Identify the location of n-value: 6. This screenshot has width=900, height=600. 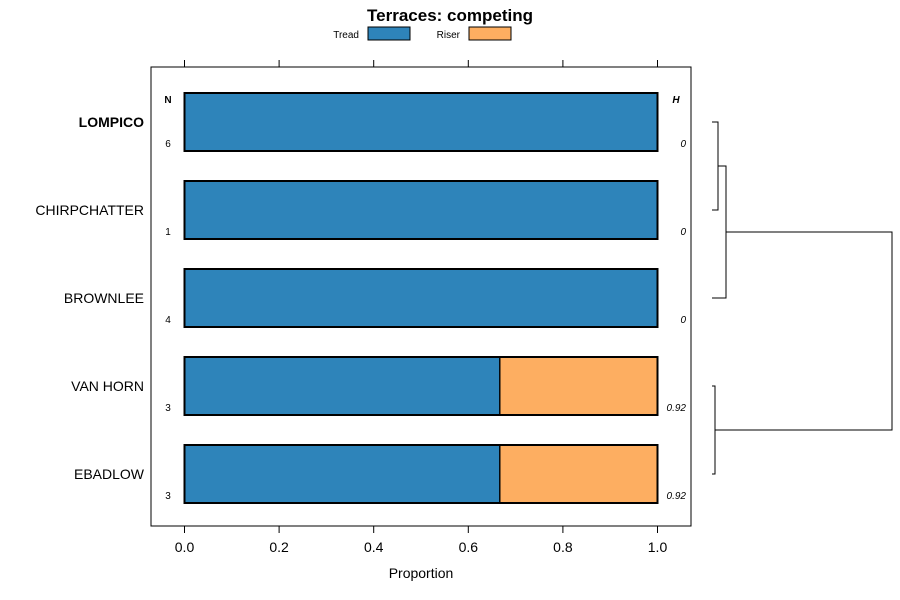
(168, 144).